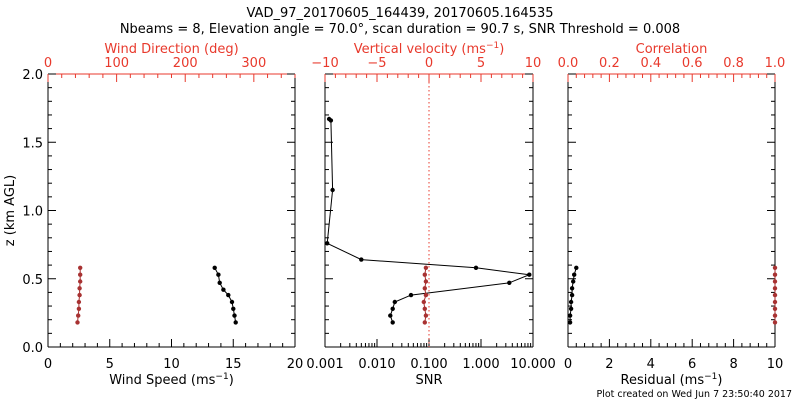 The image size is (800, 400). What do you see at coordinates (568, 63) in the screenshot?
I see `top-tick-label: 0.0` at bounding box center [568, 63].